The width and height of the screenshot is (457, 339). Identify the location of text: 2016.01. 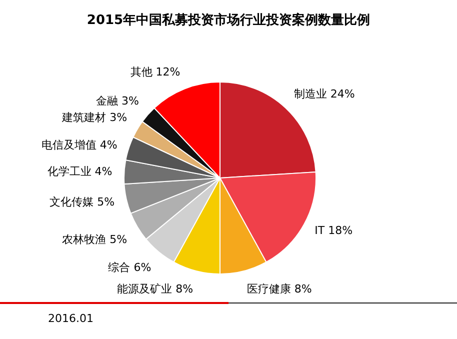
(71, 318).